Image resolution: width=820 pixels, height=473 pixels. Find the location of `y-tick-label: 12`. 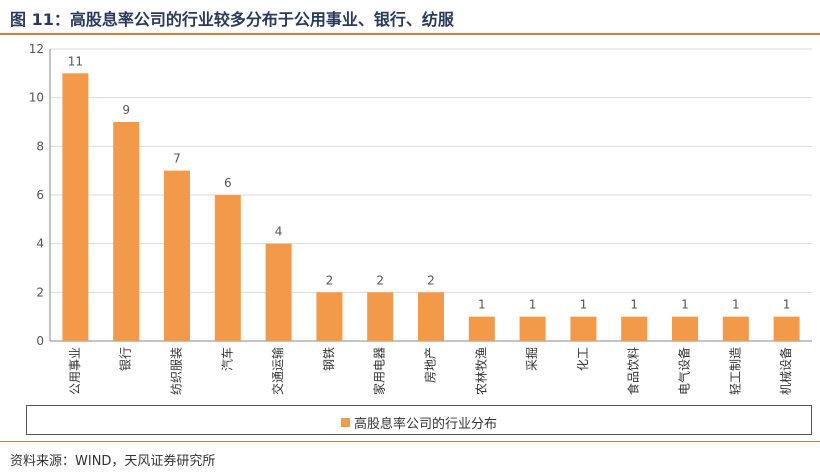

y-tick-label: 12 is located at coordinates (36, 49).